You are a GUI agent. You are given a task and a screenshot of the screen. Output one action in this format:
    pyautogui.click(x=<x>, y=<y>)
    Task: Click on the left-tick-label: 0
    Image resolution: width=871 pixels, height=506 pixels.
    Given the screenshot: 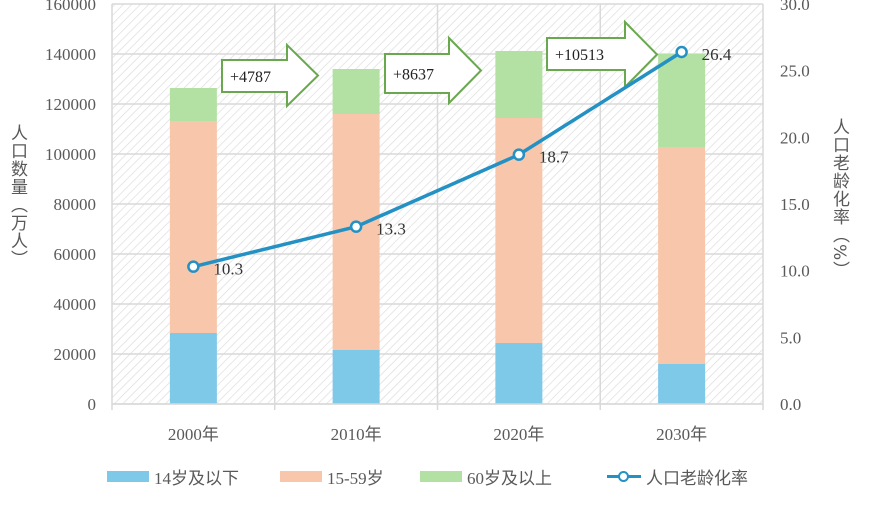 What is the action you would take?
    pyautogui.click(x=92, y=404)
    